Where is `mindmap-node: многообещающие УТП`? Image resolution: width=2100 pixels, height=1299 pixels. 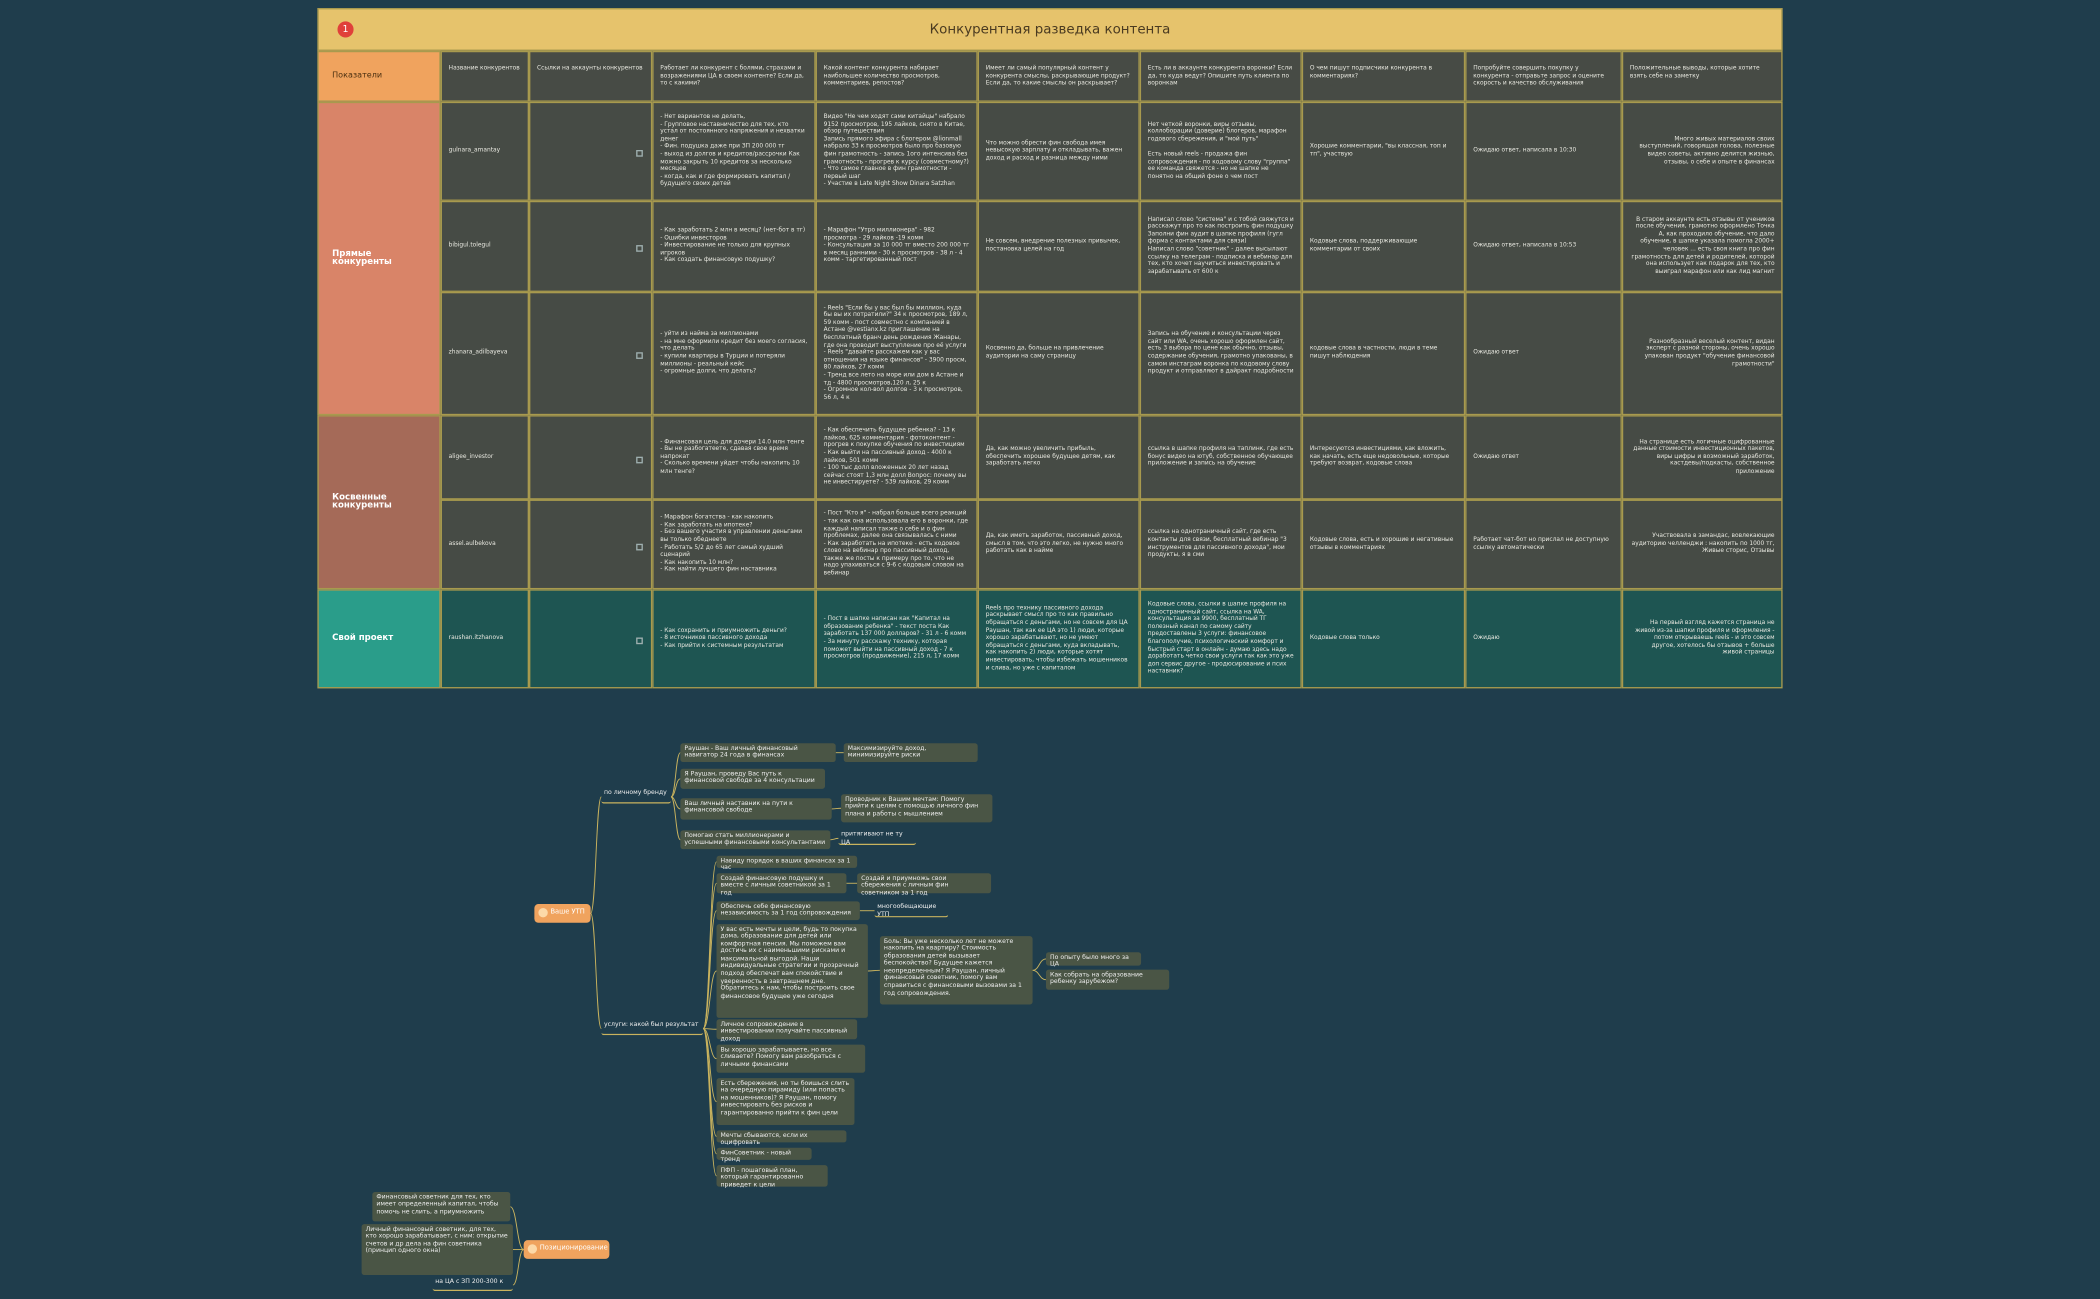
mindmap-node: многообещающие УТП is located at coordinates (911, 911).